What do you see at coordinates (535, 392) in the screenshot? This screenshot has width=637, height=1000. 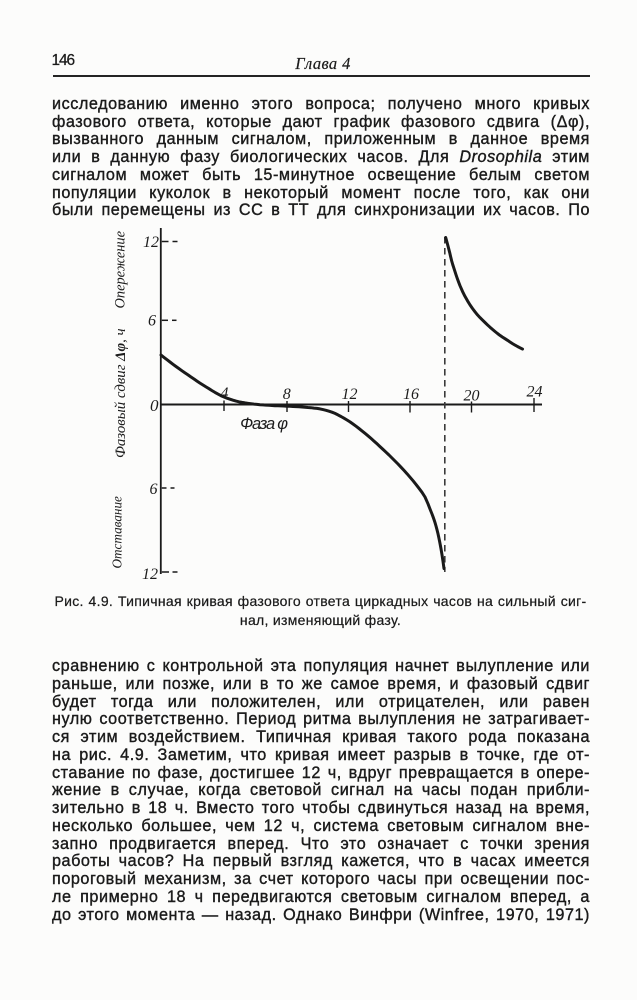 I see `svg-text: 24` at bounding box center [535, 392].